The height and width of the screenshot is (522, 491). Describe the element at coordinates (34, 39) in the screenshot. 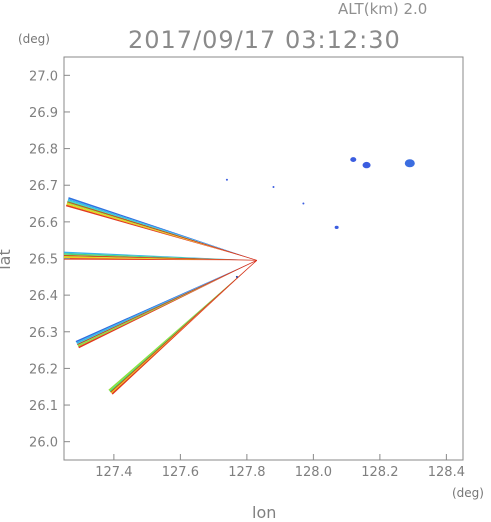

I see `y-axis-unit: (deg)` at that location.